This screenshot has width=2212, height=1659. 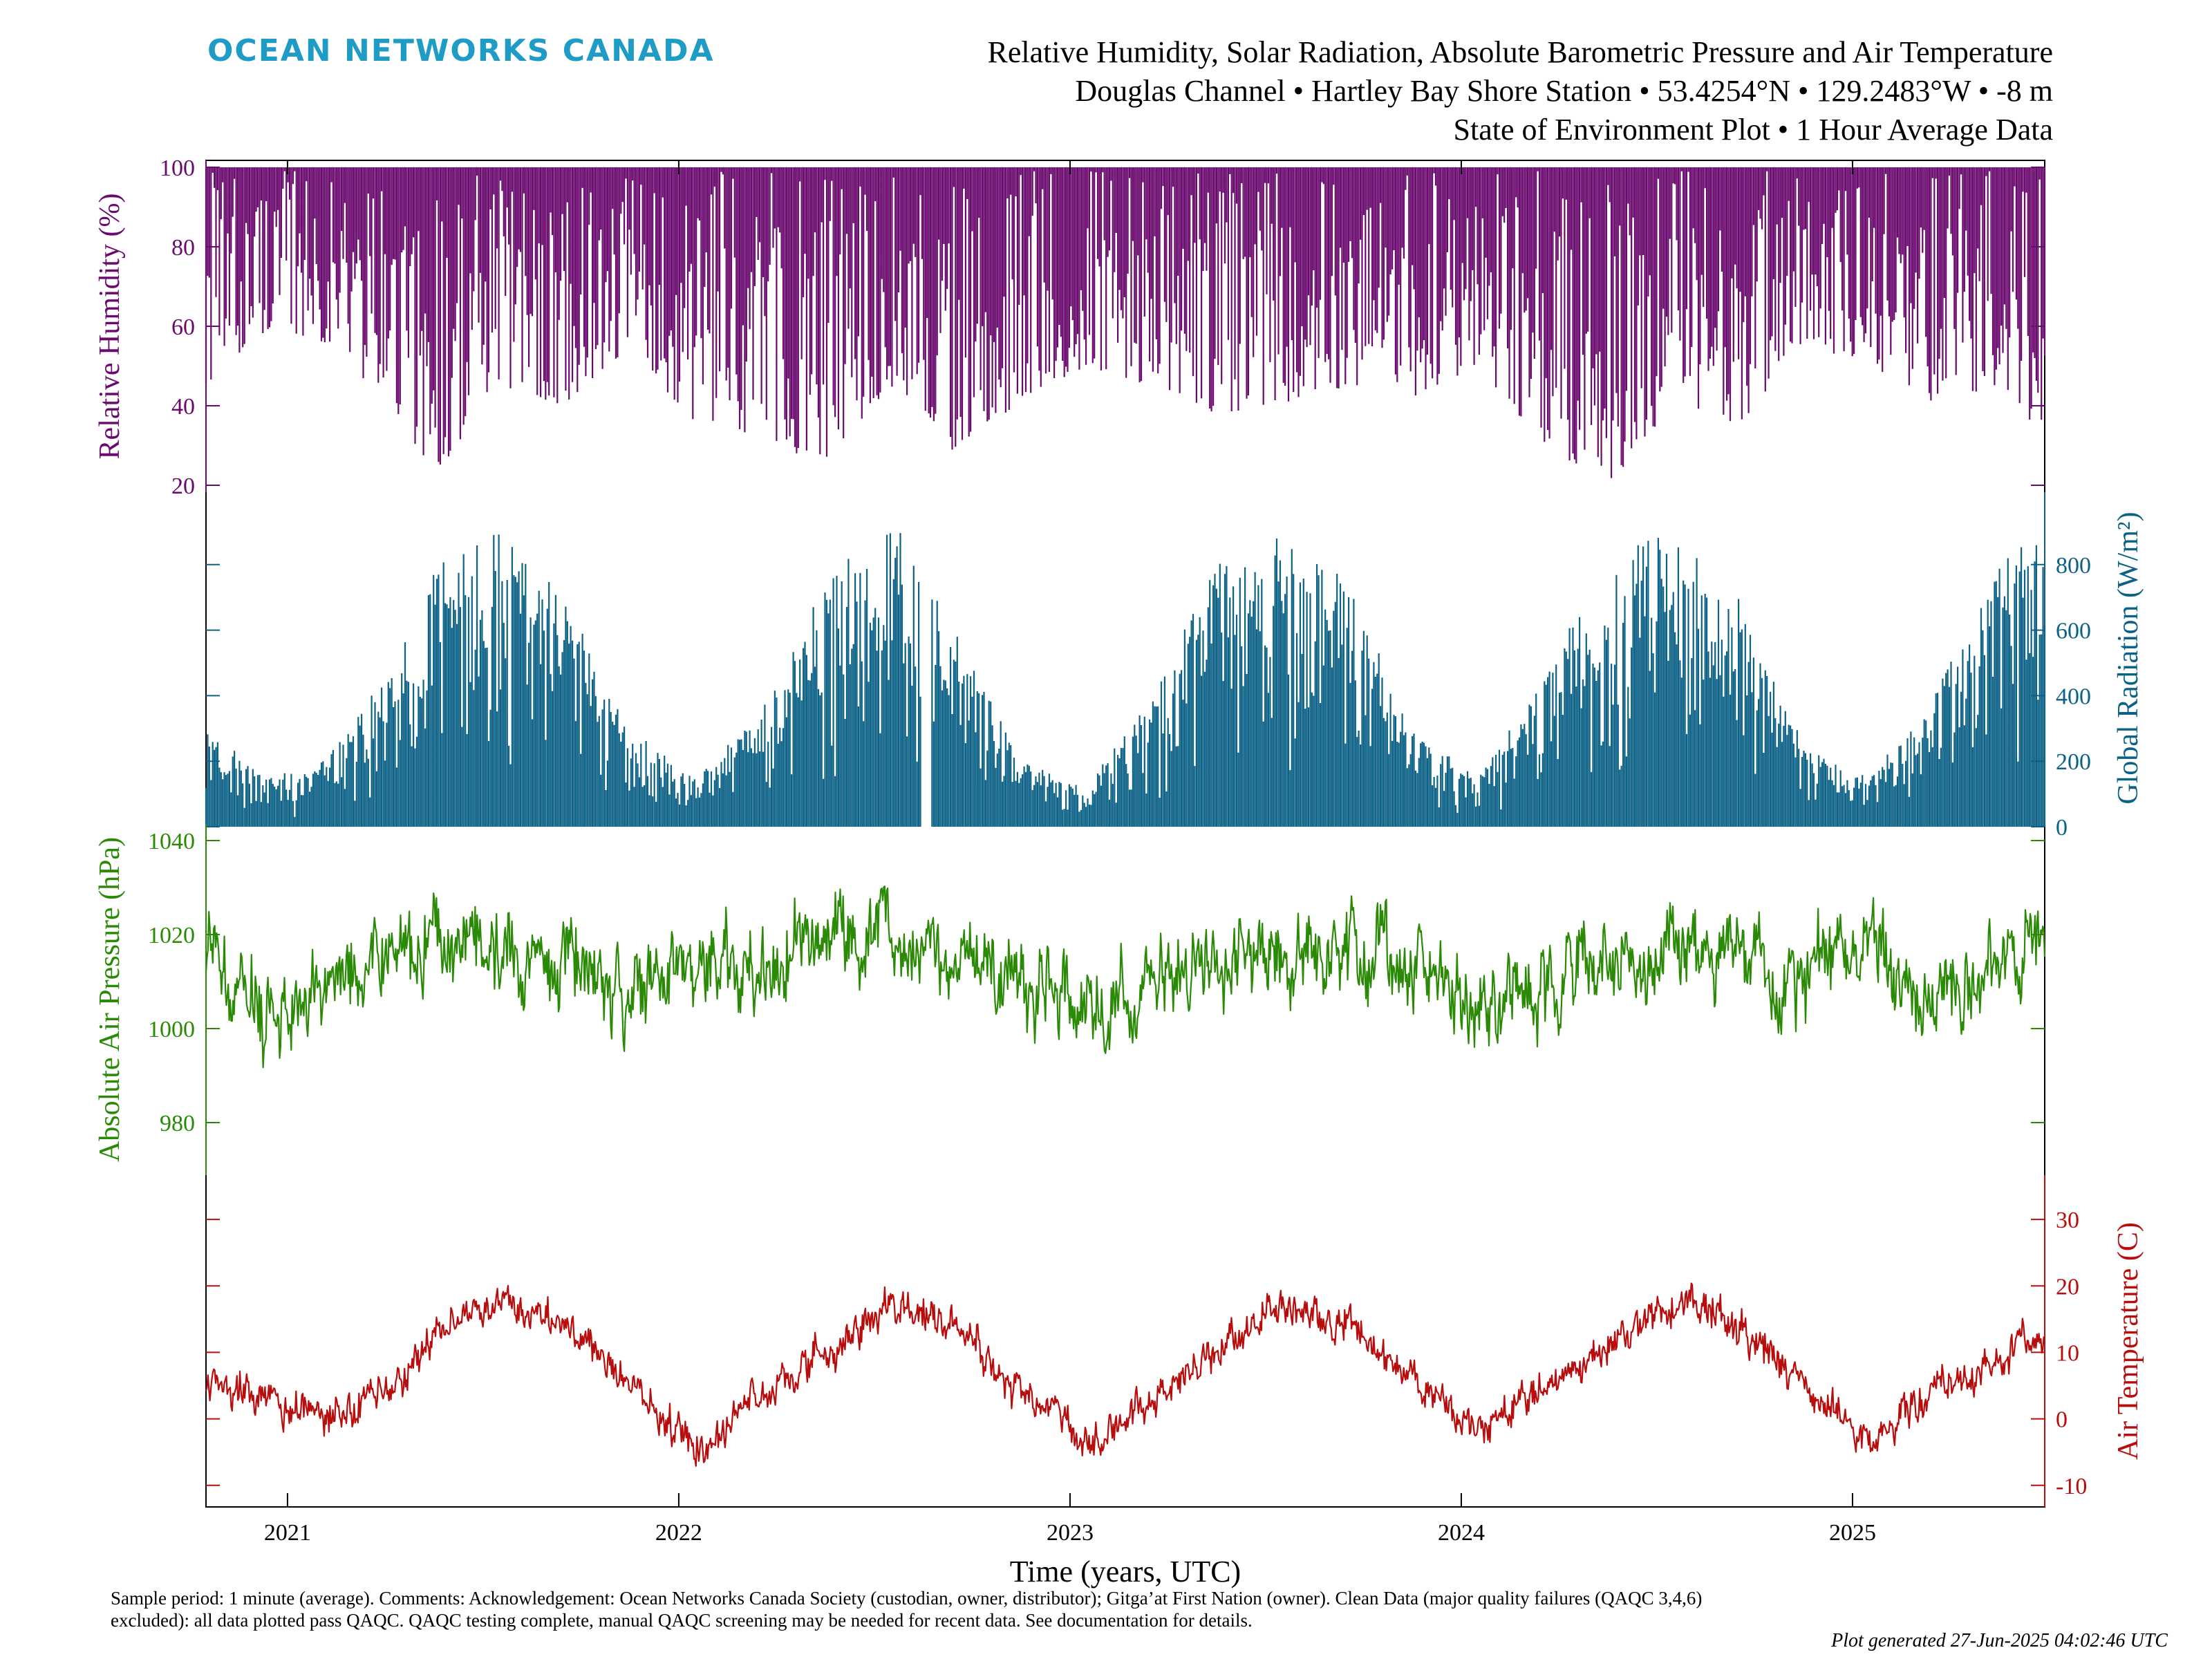 What do you see at coordinates (177, 168) in the screenshot?
I see `relative-humidity-tick-label: 100` at bounding box center [177, 168].